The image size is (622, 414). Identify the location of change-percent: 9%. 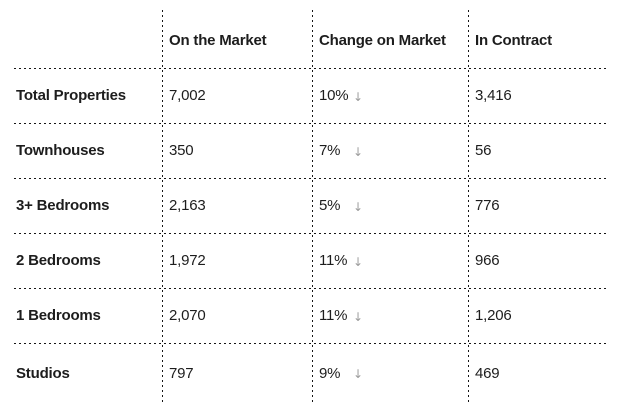
(330, 373).